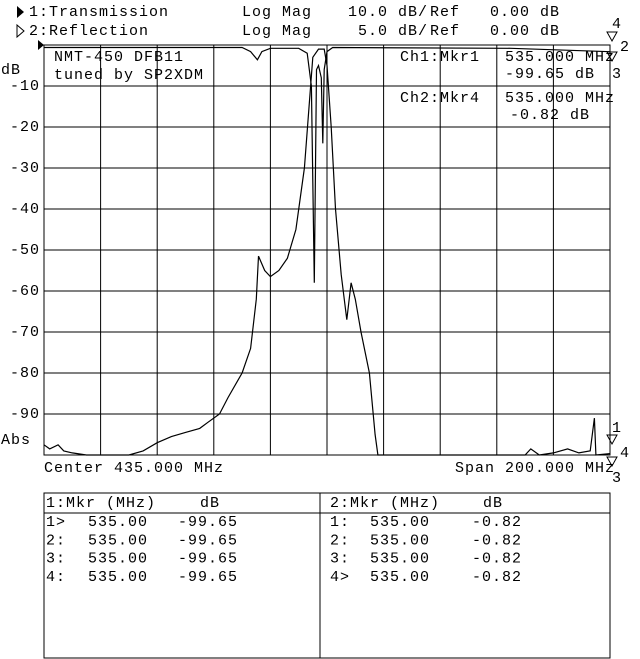 Image resolution: width=640 pixels, height=659 pixels. I want to click on table-cell: 1:, so click(340, 522).